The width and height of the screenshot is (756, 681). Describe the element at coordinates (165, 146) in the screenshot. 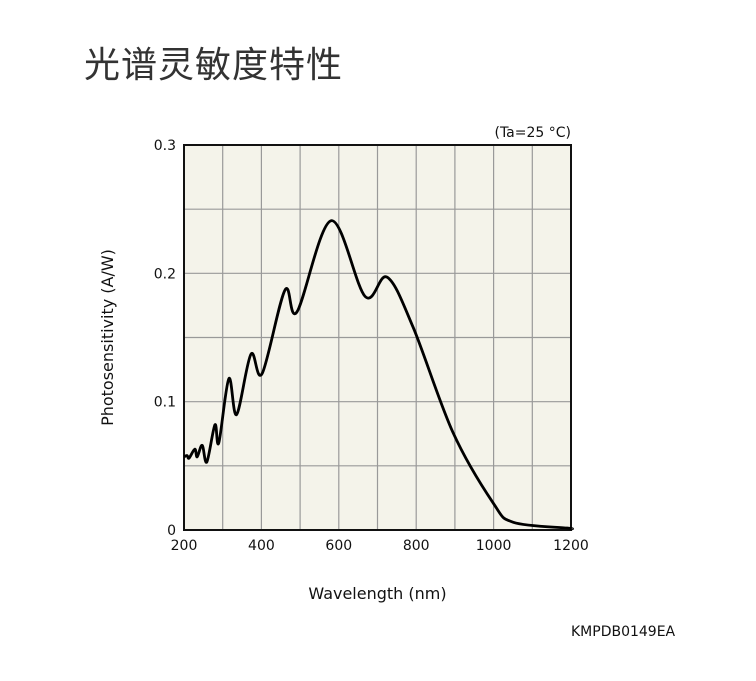

I see `y-tick-label: 0.3` at that location.